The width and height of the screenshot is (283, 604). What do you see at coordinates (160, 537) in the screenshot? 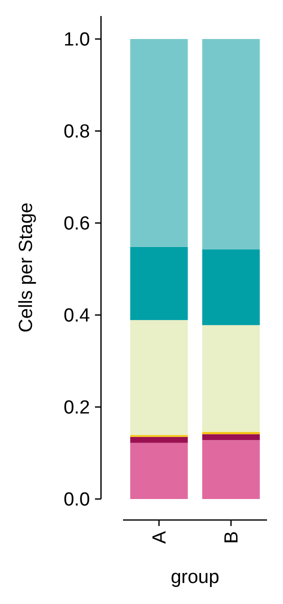
I see `x-tick-label: A` at bounding box center [160, 537].